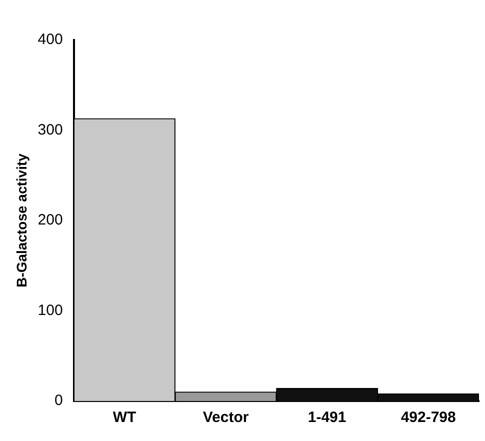 The image size is (485, 441). I want to click on y-tick-label: 0, so click(58, 401).